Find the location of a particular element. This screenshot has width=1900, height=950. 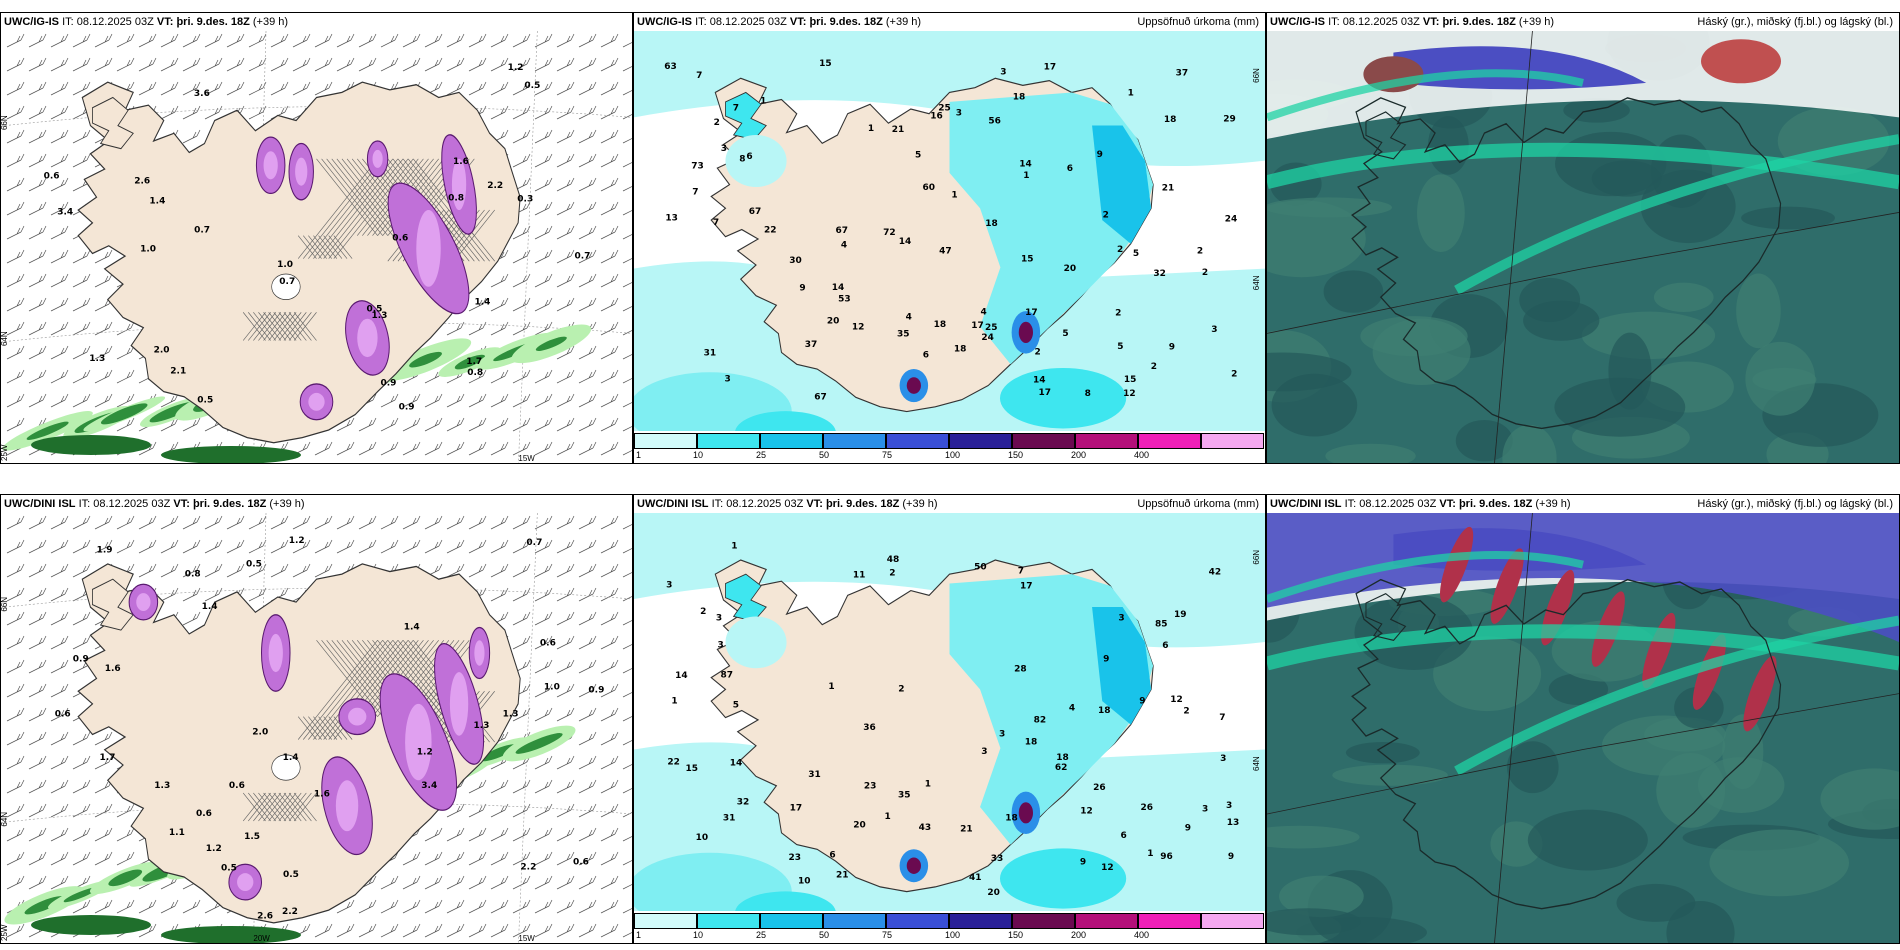

iceland-outline is located at coordinates (1566, 744).